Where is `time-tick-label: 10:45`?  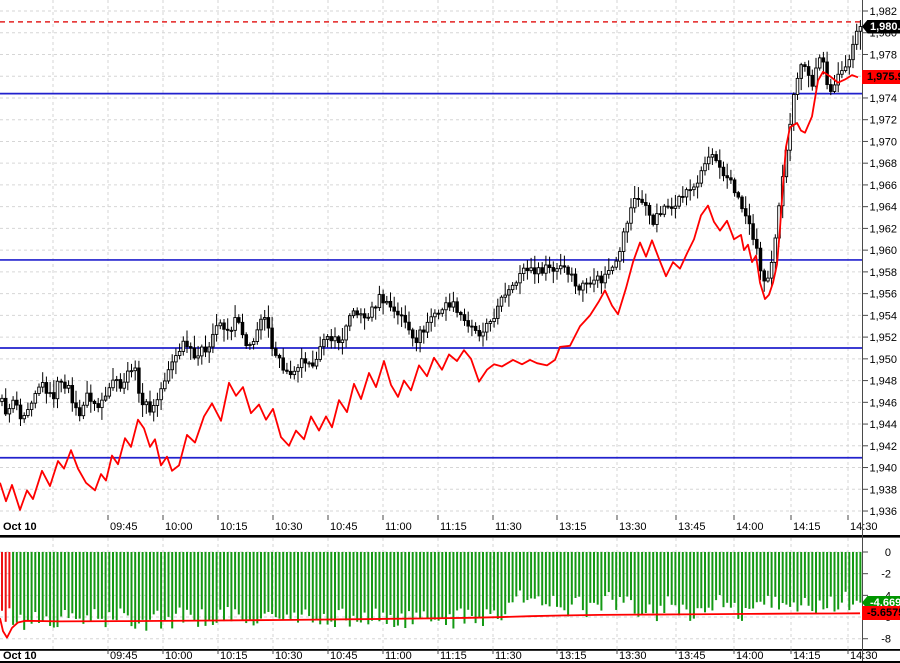
time-tick-label: 10:45 is located at coordinates (344, 527).